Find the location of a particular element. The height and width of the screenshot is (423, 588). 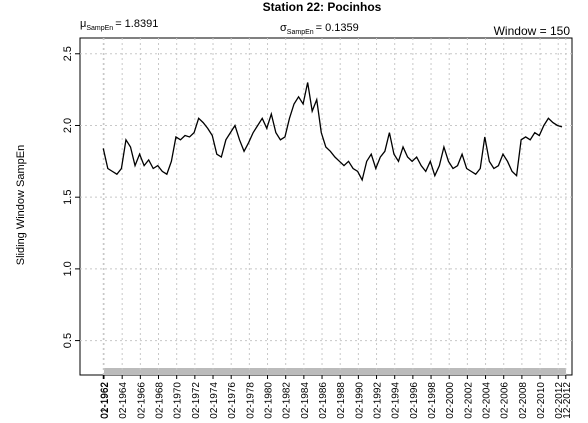

x-tick-label: 01-1962 is located at coordinates (104, 400).